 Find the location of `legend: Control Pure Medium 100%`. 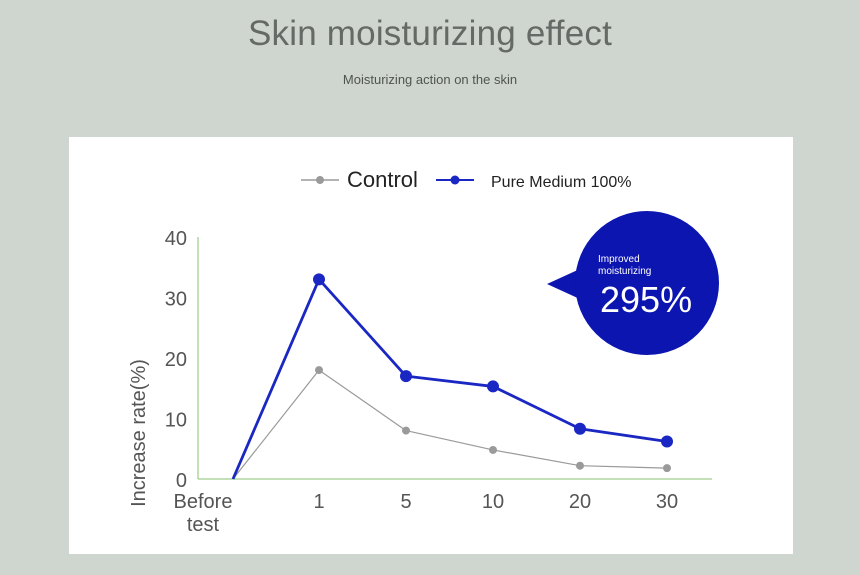

legend: Control Pure Medium 100% is located at coordinates (466, 179).